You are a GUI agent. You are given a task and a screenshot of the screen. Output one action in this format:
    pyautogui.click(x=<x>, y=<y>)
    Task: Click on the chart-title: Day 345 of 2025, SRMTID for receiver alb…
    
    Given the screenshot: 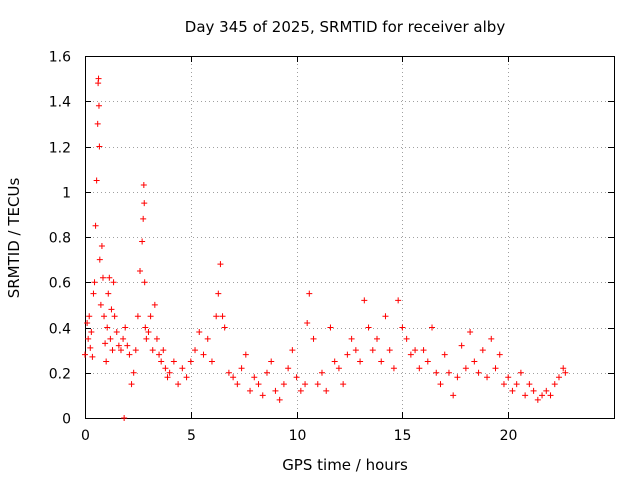 What is the action you would take?
    pyautogui.click(x=345, y=27)
    